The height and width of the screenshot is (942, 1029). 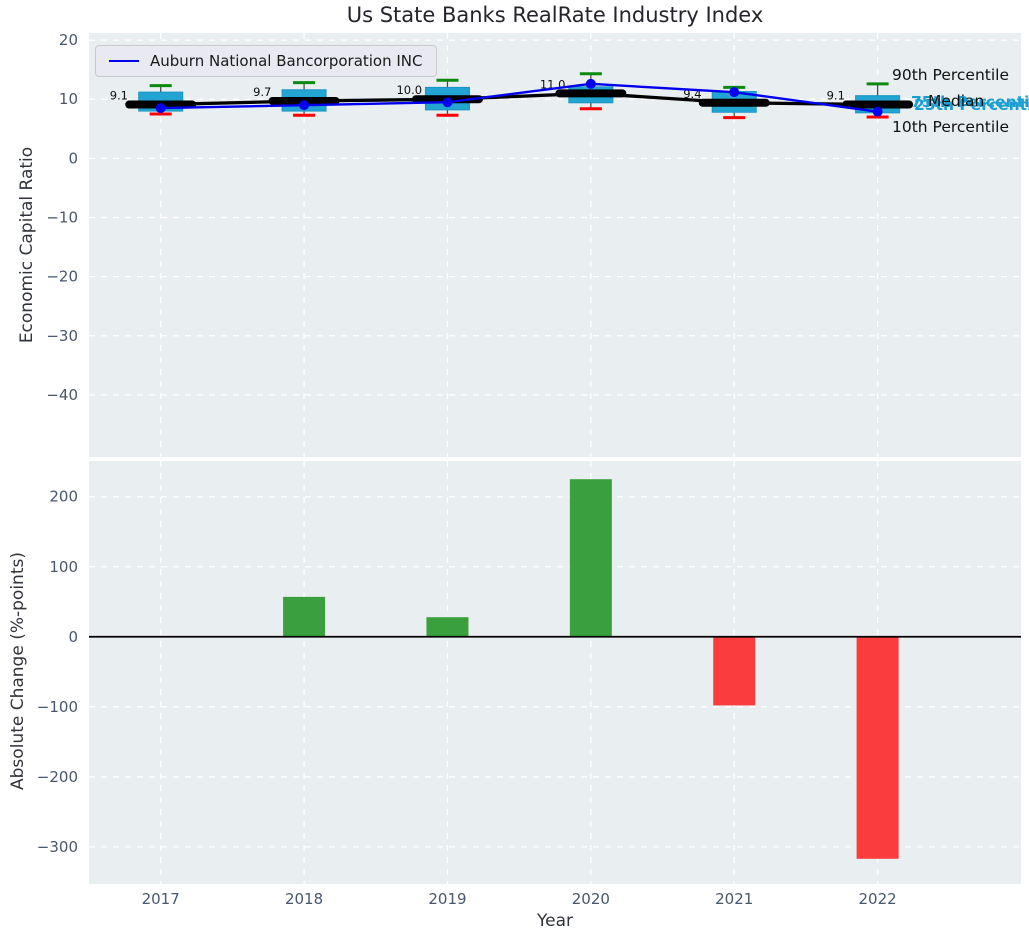 I want to click on top-y-axis-label: Economic Capital Ratio, so click(x=27, y=245).